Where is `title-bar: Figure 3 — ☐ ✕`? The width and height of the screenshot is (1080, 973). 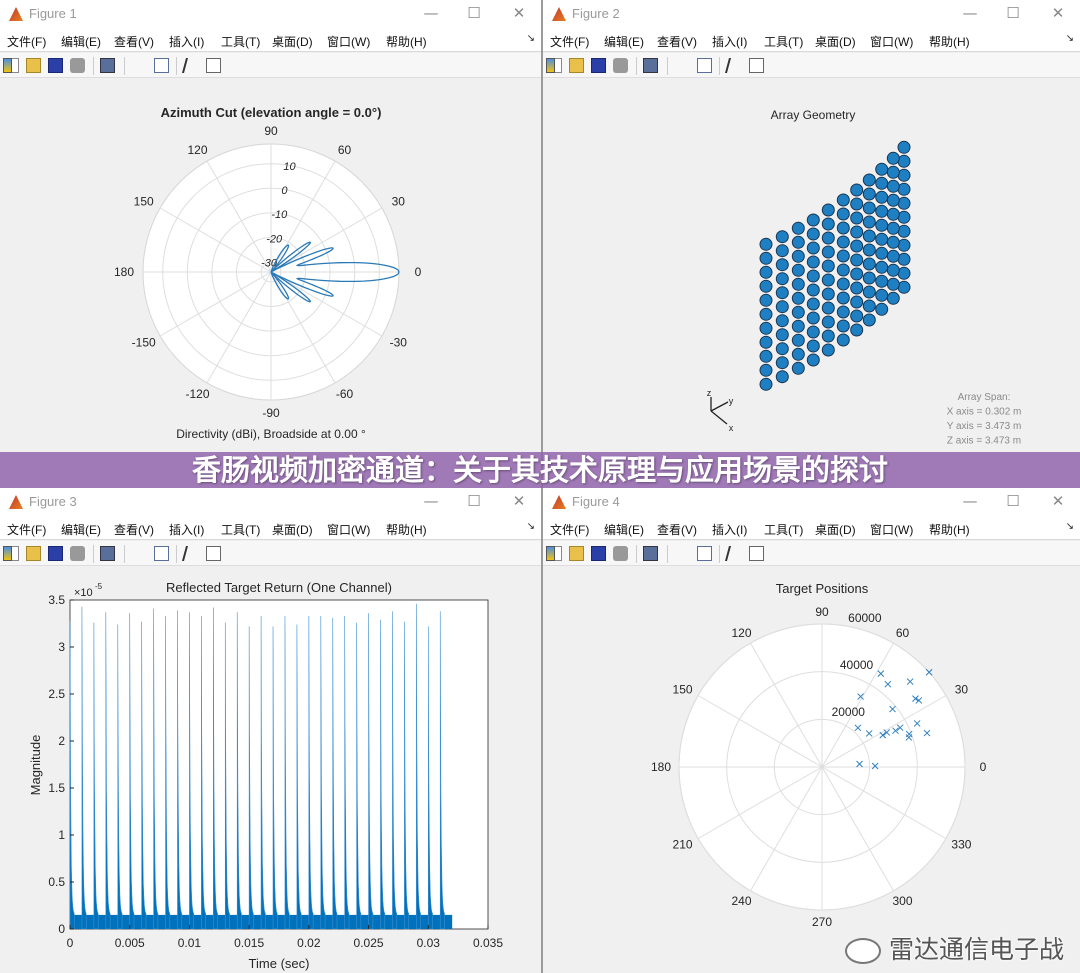 title-bar: Figure 3 — ☐ ✕ is located at coordinates (270, 502).